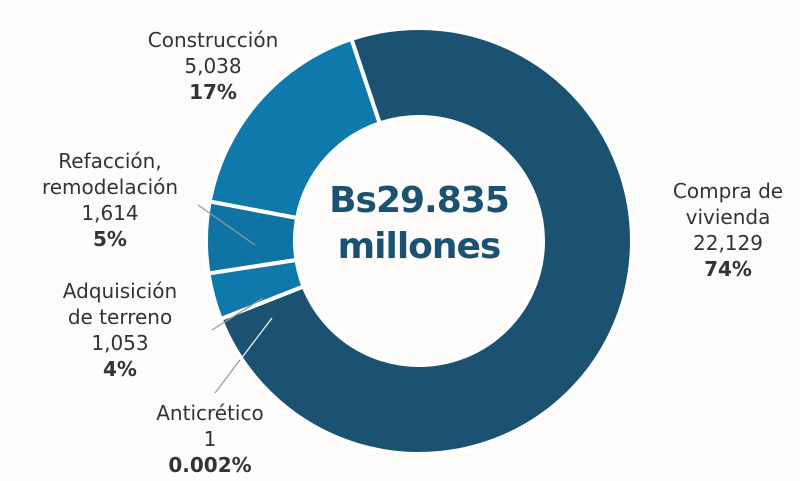  Describe the element at coordinates (110, 239) in the screenshot. I see `percent-label: 5%` at that location.